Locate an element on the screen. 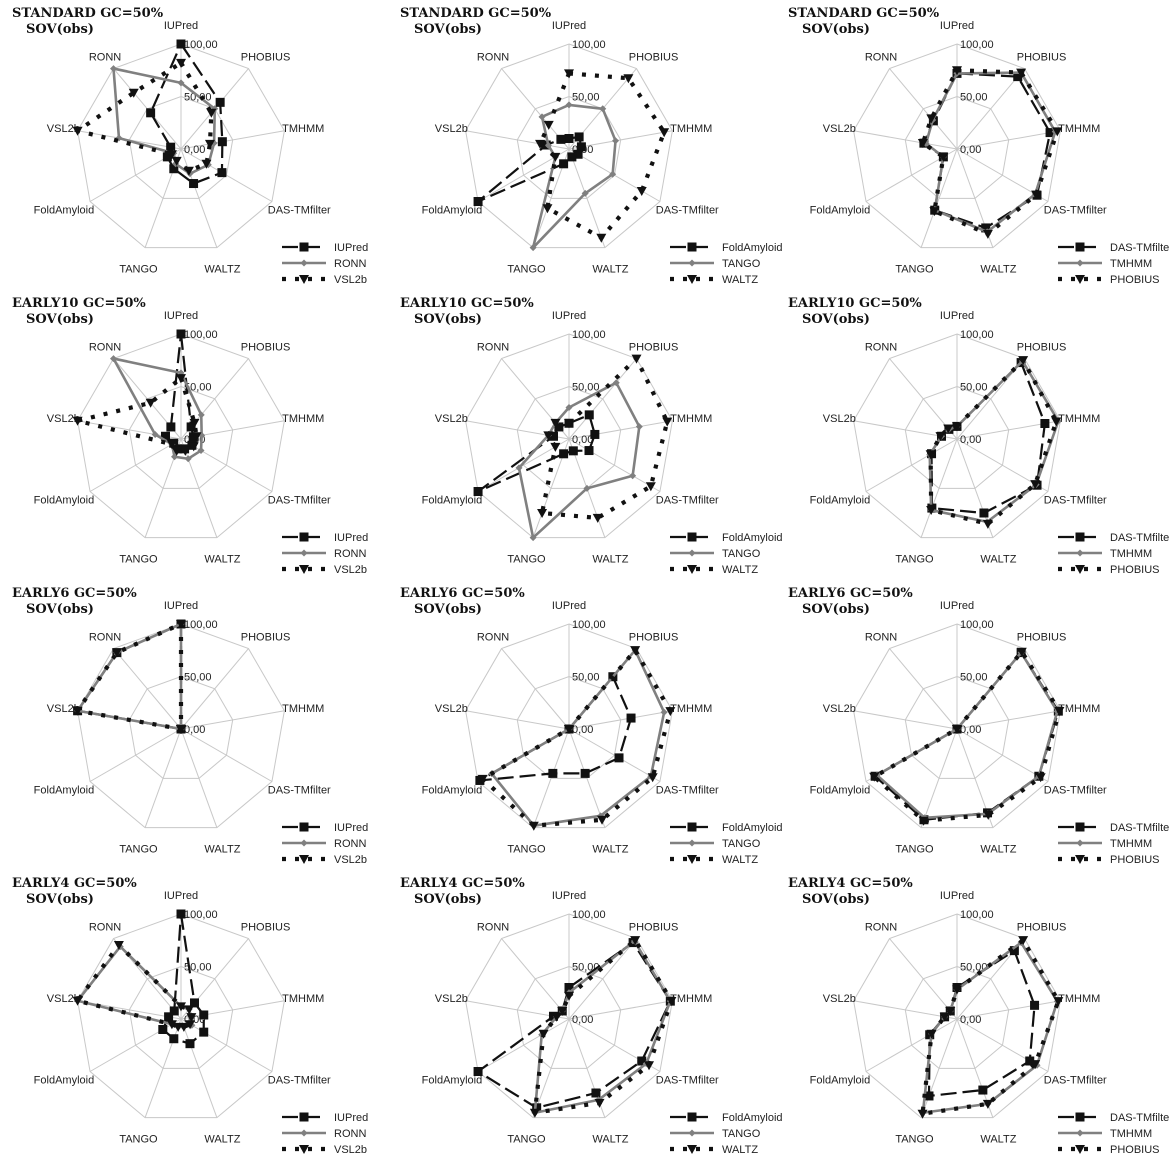  legend-label: IUPred is located at coordinates (351, 828).